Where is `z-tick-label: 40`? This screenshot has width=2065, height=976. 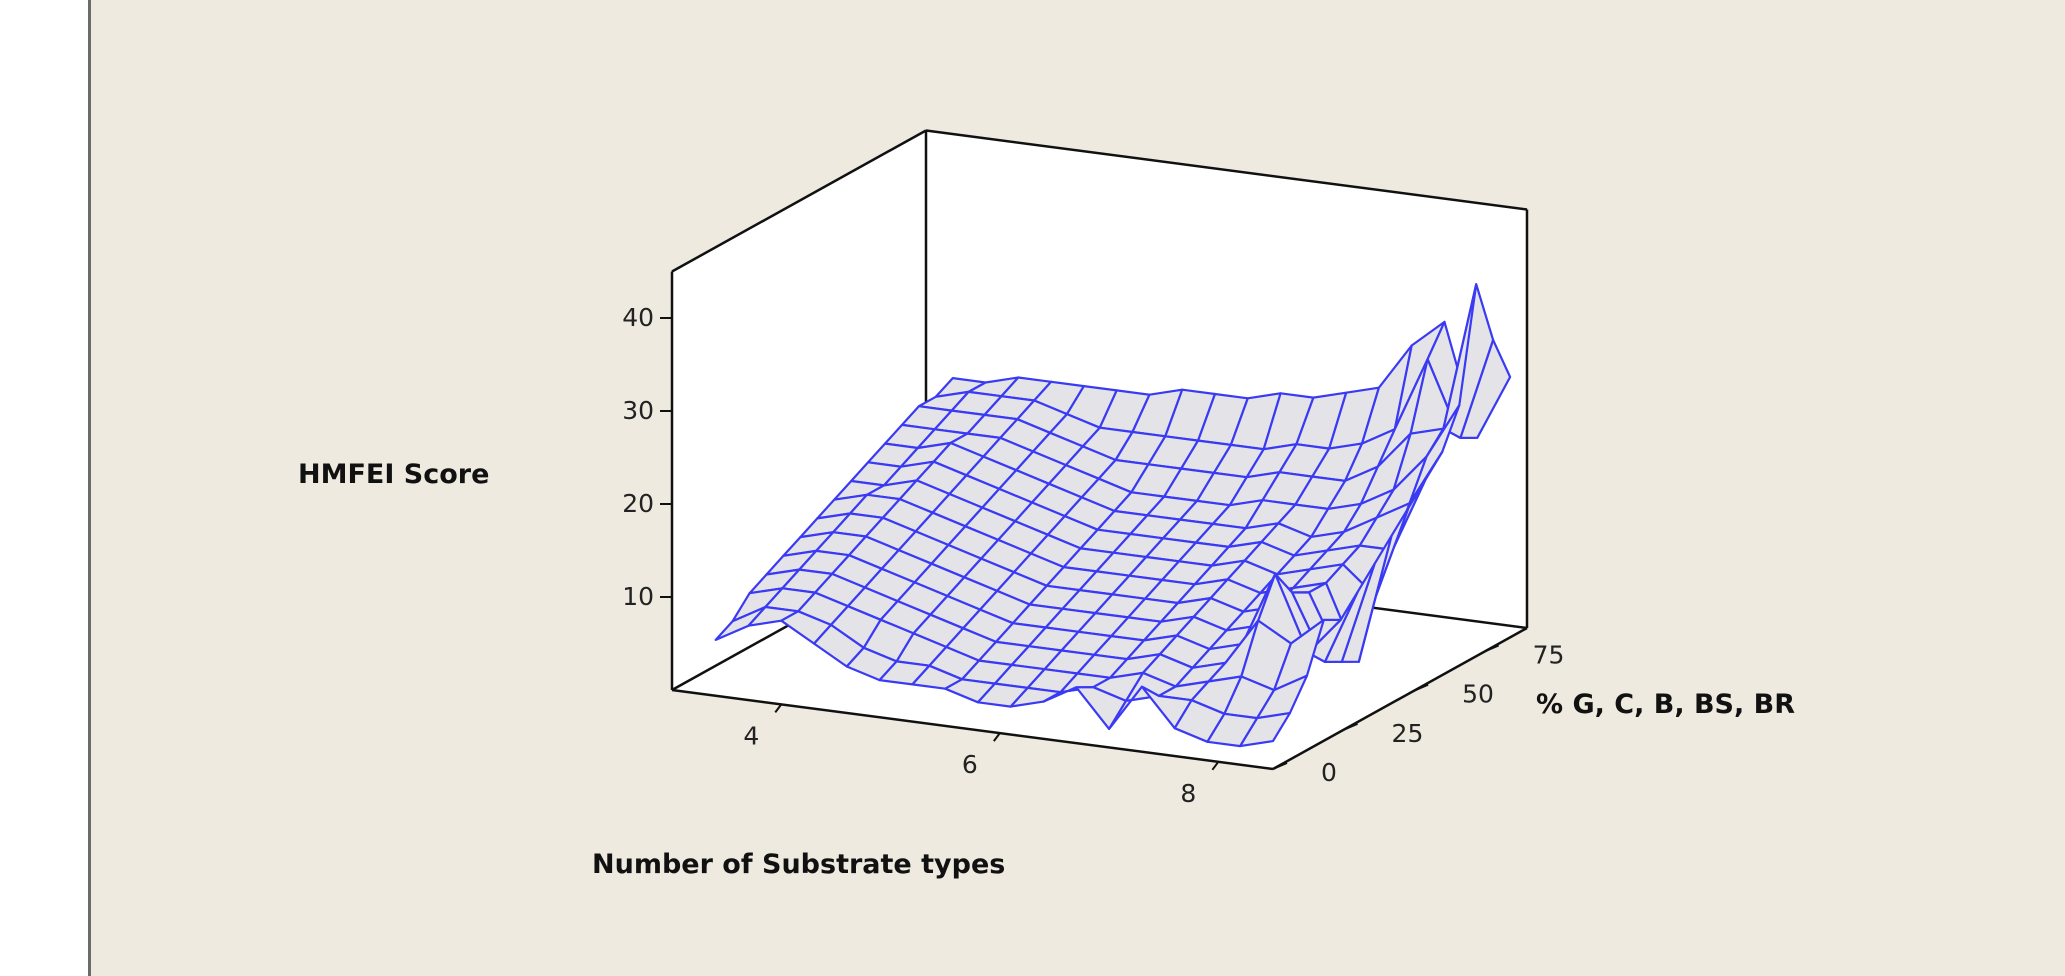
z-tick-label: 40 is located at coordinates (638, 317).